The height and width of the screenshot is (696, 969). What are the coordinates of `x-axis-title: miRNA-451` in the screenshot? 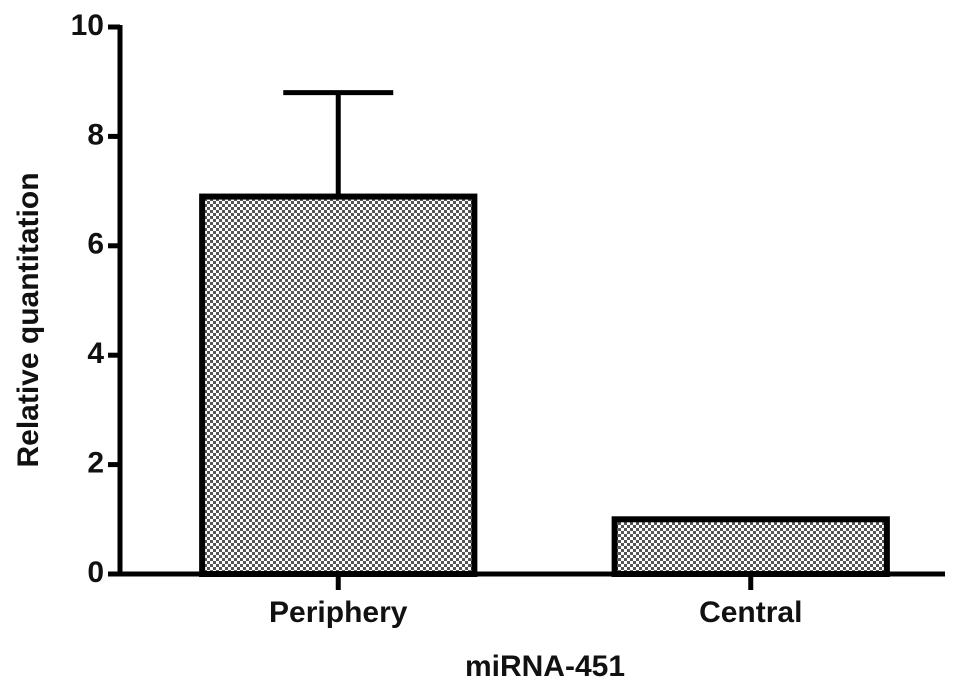 It's located at (545, 666).